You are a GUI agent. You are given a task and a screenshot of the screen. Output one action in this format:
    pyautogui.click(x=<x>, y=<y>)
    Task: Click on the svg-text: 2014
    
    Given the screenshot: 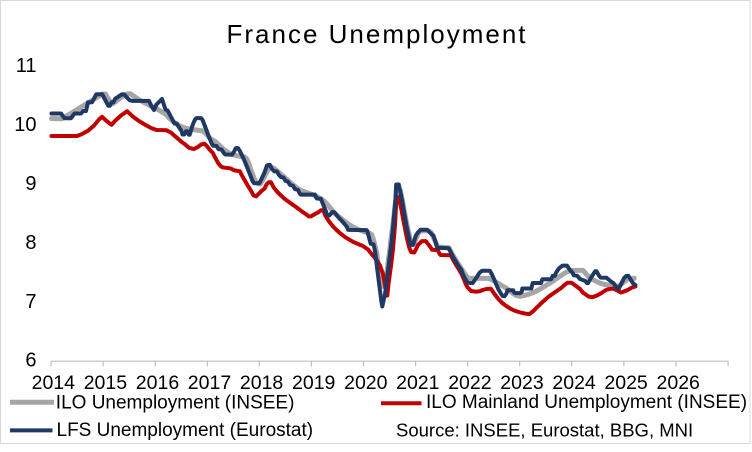 What is the action you would take?
    pyautogui.click(x=54, y=383)
    